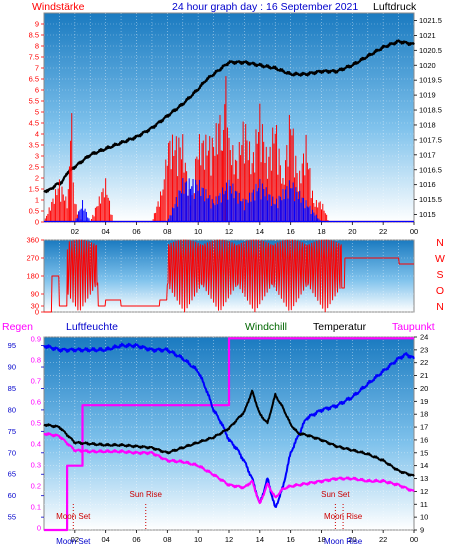 This screenshot has height=555, width=462. Describe the element at coordinates (440, 291) in the screenshot. I see `wind-direction-label: O` at that location.